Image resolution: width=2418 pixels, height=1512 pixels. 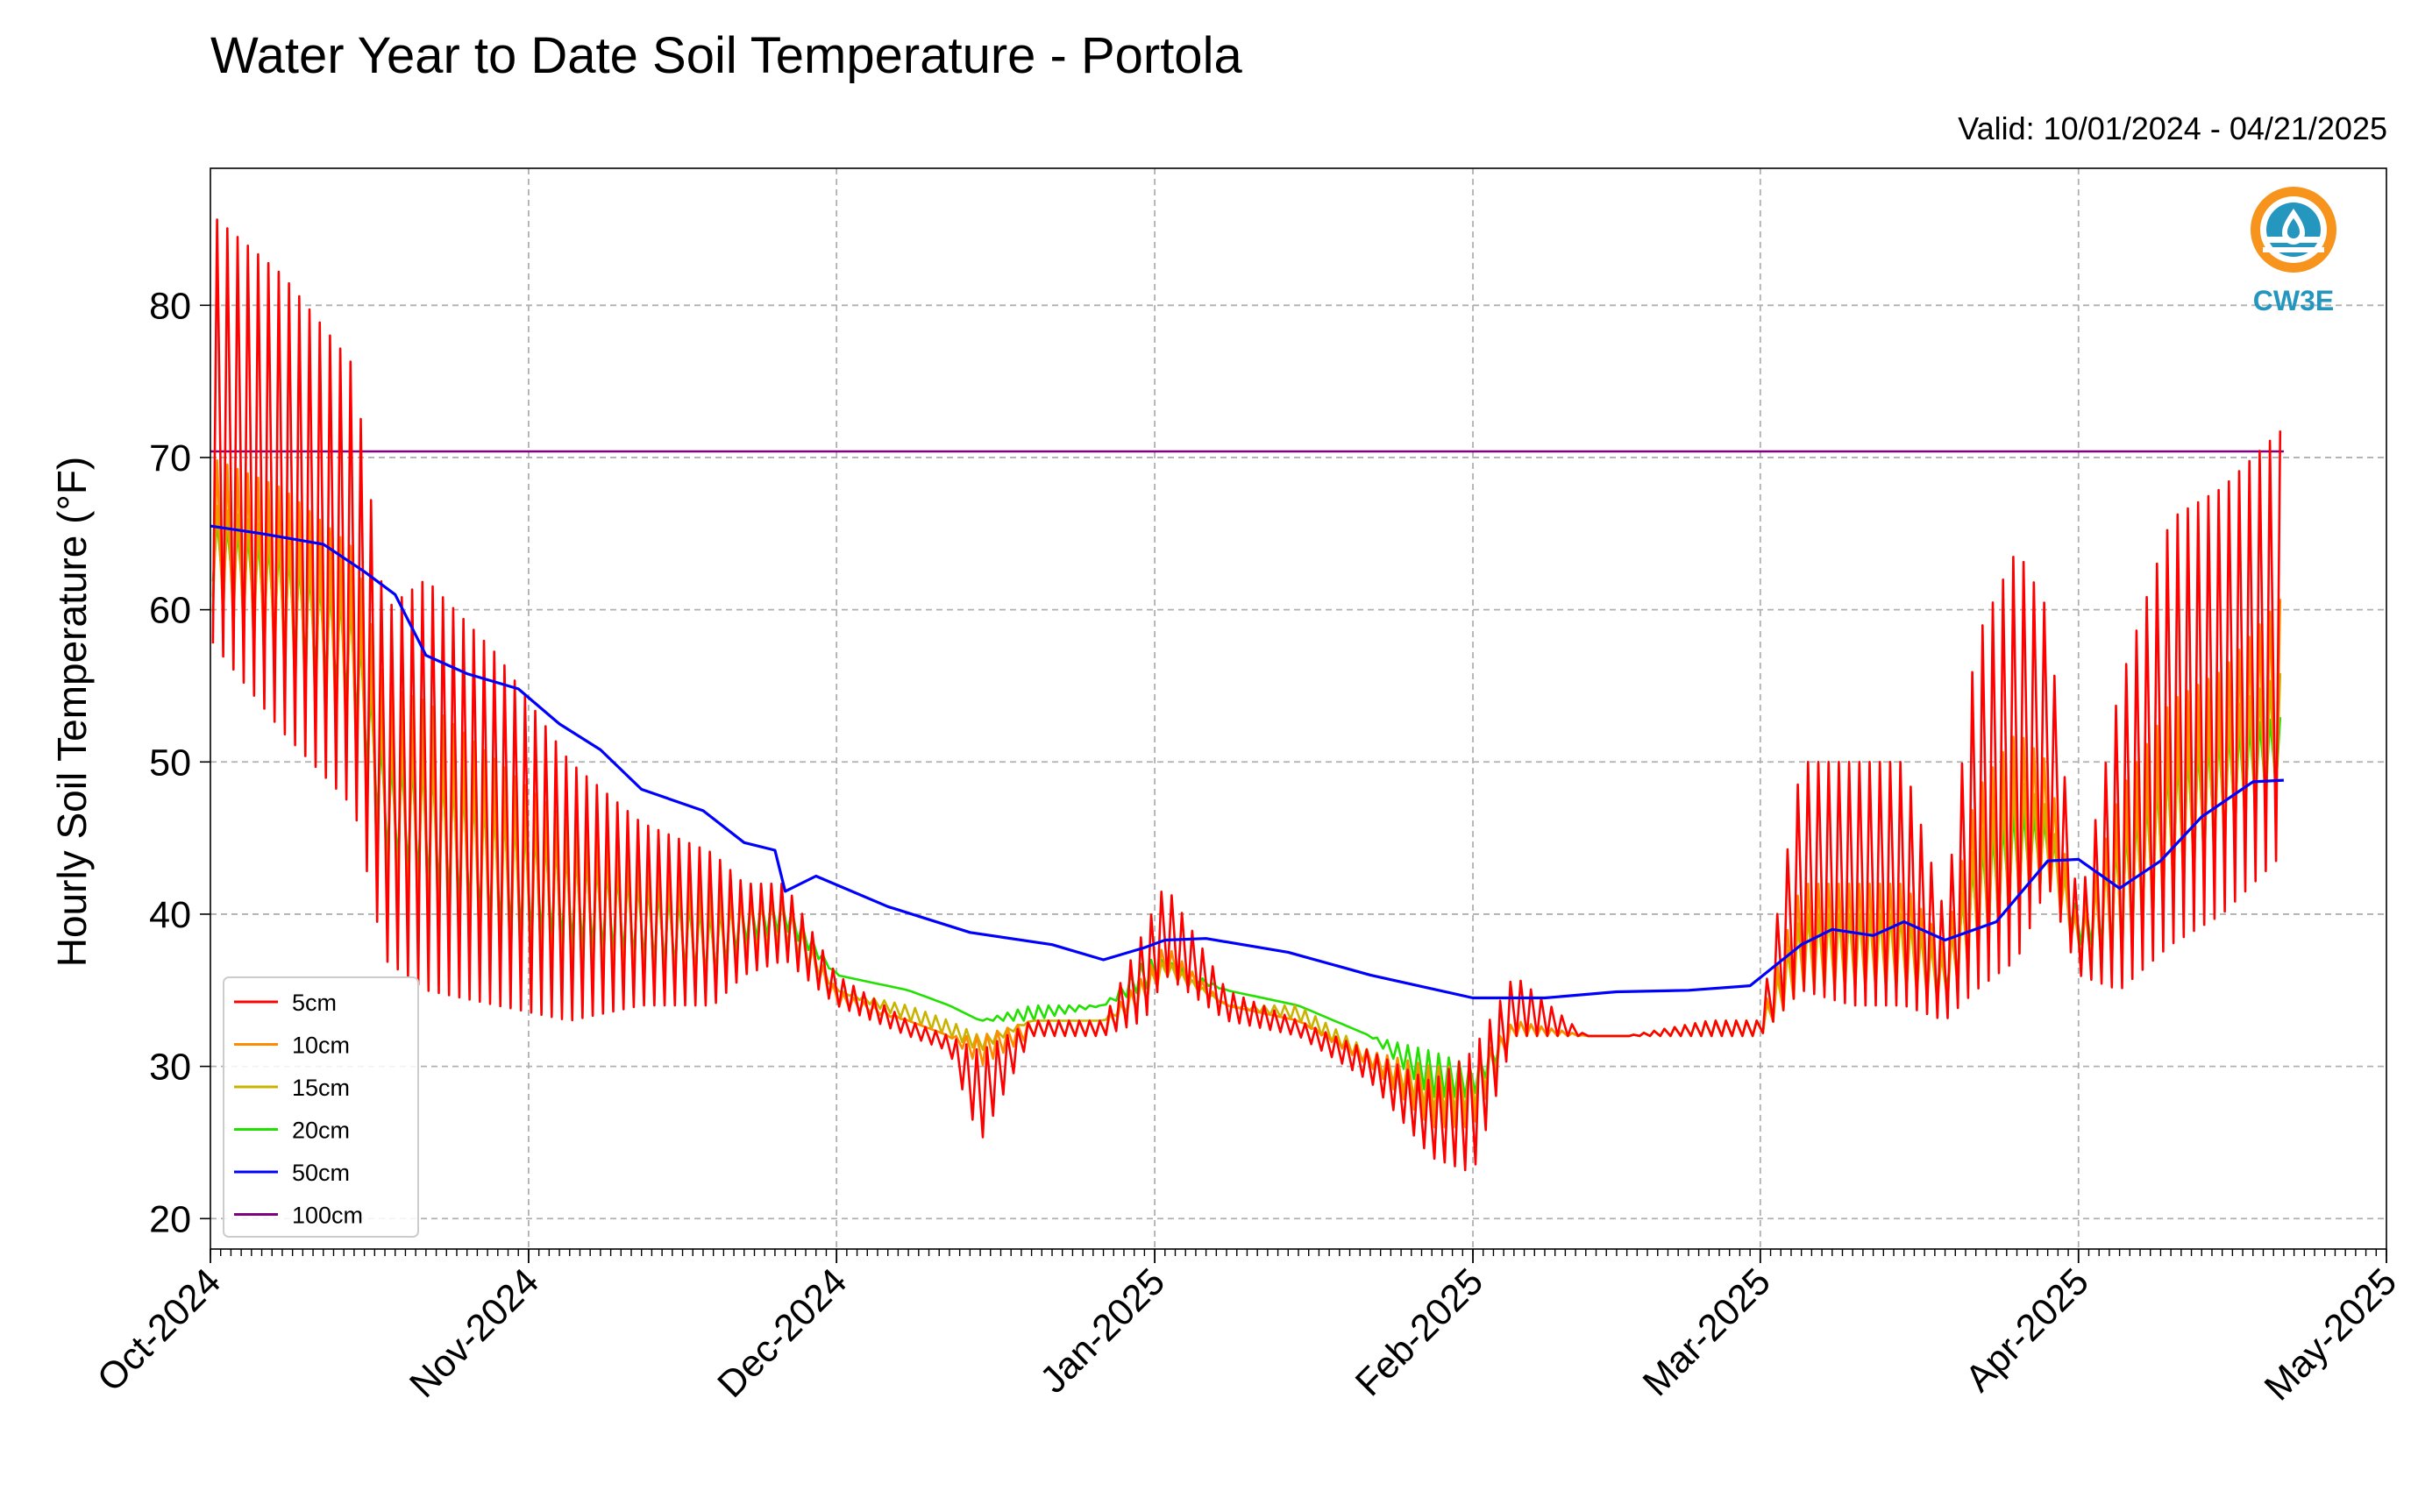 I want to click on water-drop-inner-icon, so click(x=2293, y=228).